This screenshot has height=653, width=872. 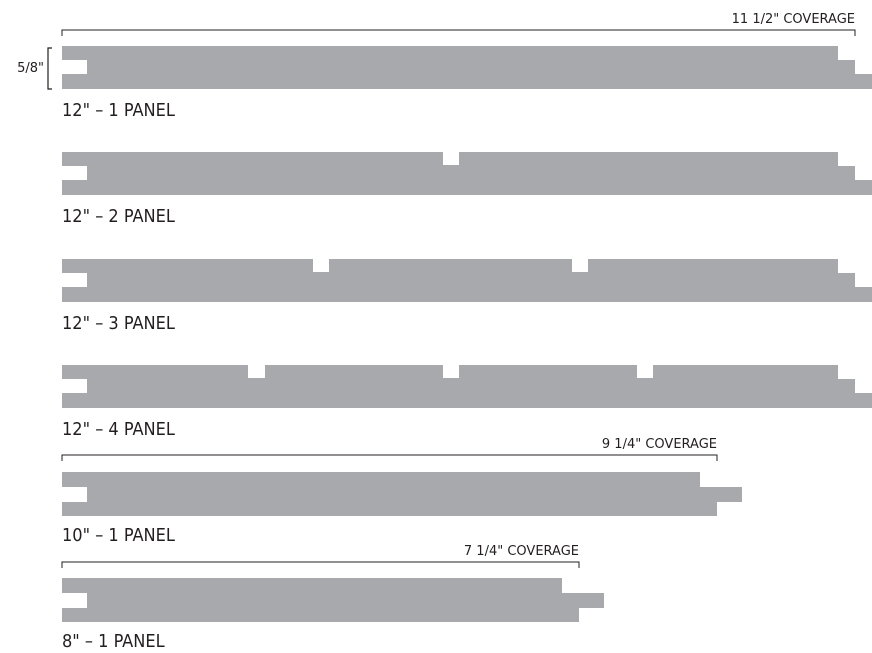 What do you see at coordinates (793, 19) in the screenshot?
I see `coverage-label: 11 1/2" COVERAGE` at bounding box center [793, 19].